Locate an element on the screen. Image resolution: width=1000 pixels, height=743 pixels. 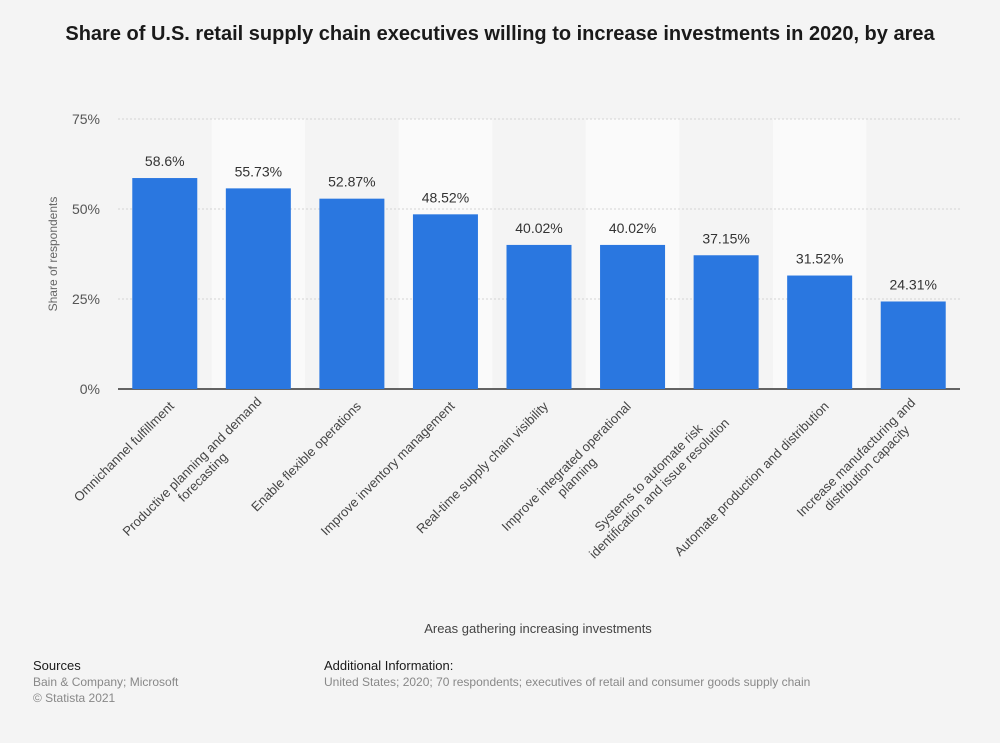
x-category-label-line: identification and issue resolution is located at coordinates (659, 488).